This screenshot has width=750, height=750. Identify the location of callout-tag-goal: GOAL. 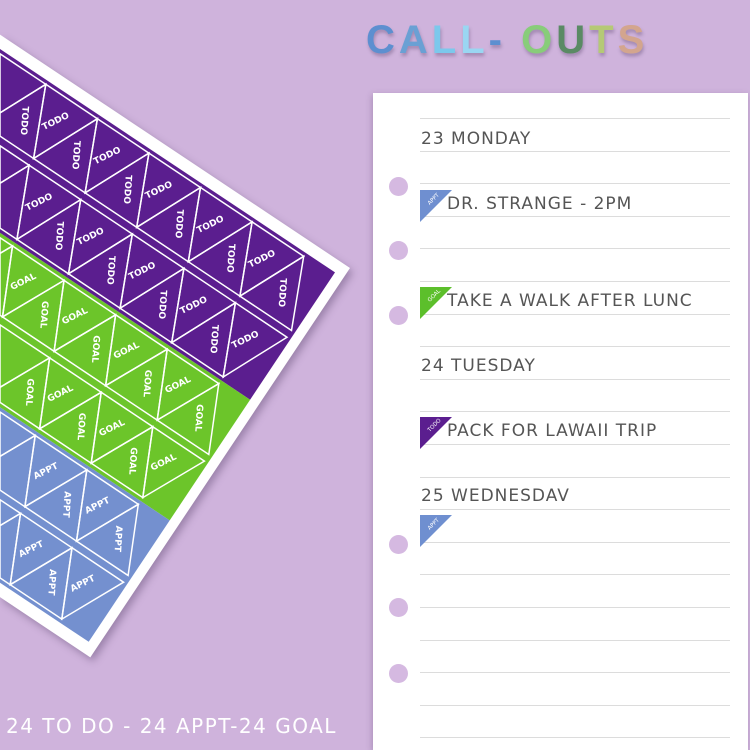
(436, 303).